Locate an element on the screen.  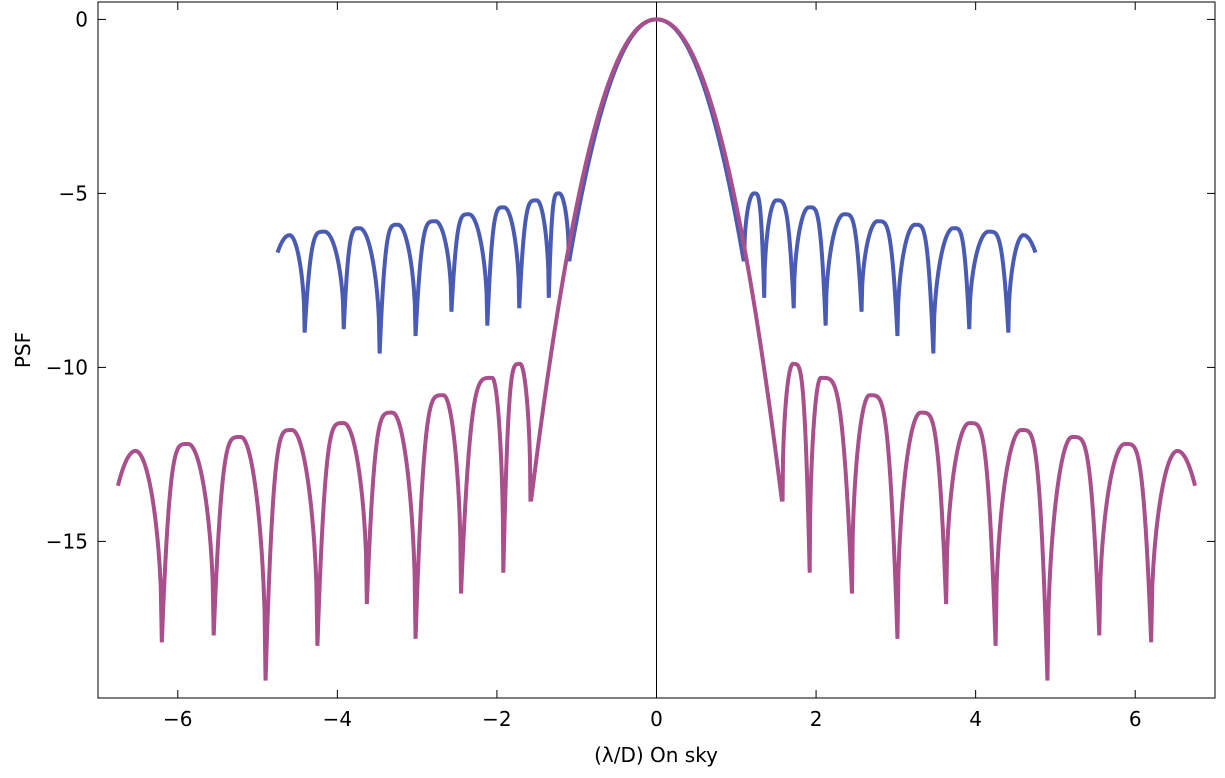
y-tick-label: 0 is located at coordinates (81, 19).